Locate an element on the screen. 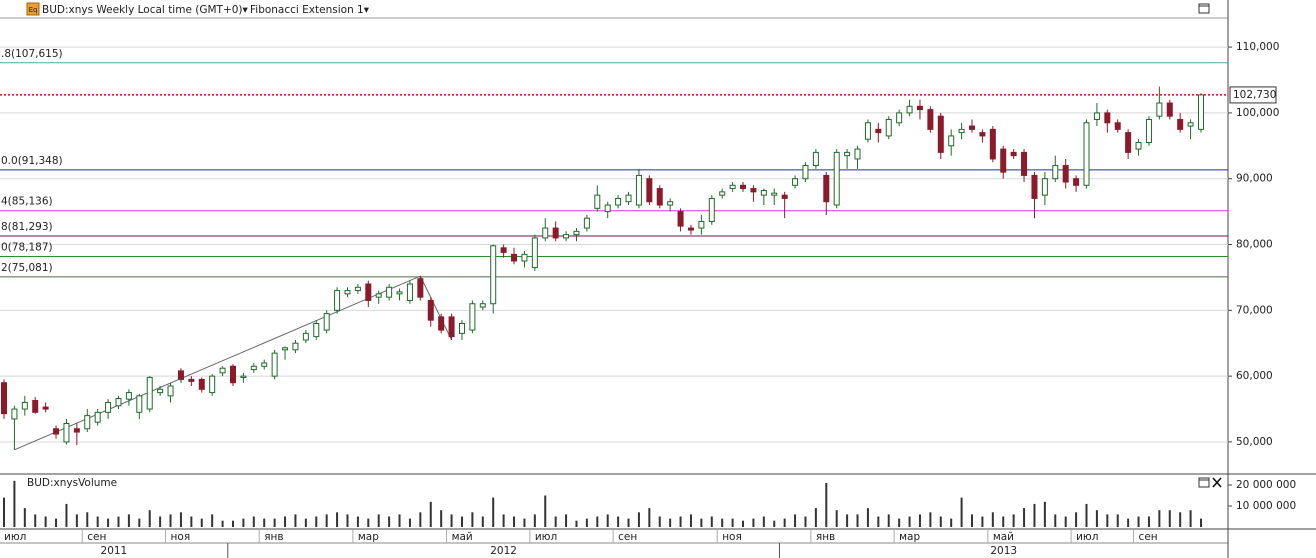  y-tick-label: 60,000 is located at coordinates (1254, 376).